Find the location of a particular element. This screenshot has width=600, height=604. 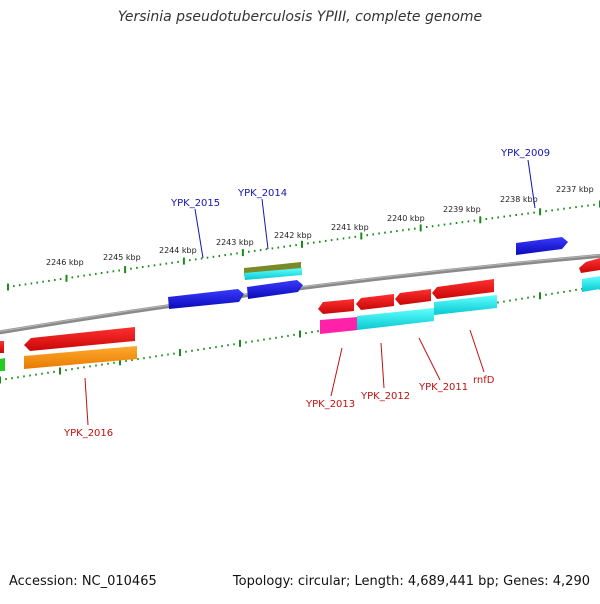

gene-ypk2011 is located at coordinates (413, 297).